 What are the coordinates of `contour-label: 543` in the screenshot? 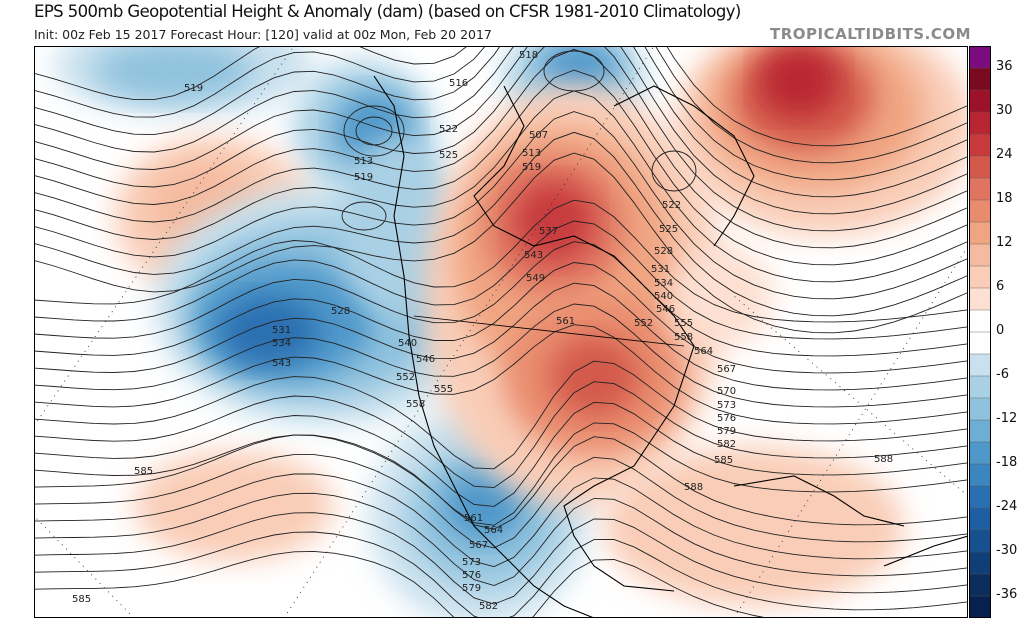 It's located at (281, 363).